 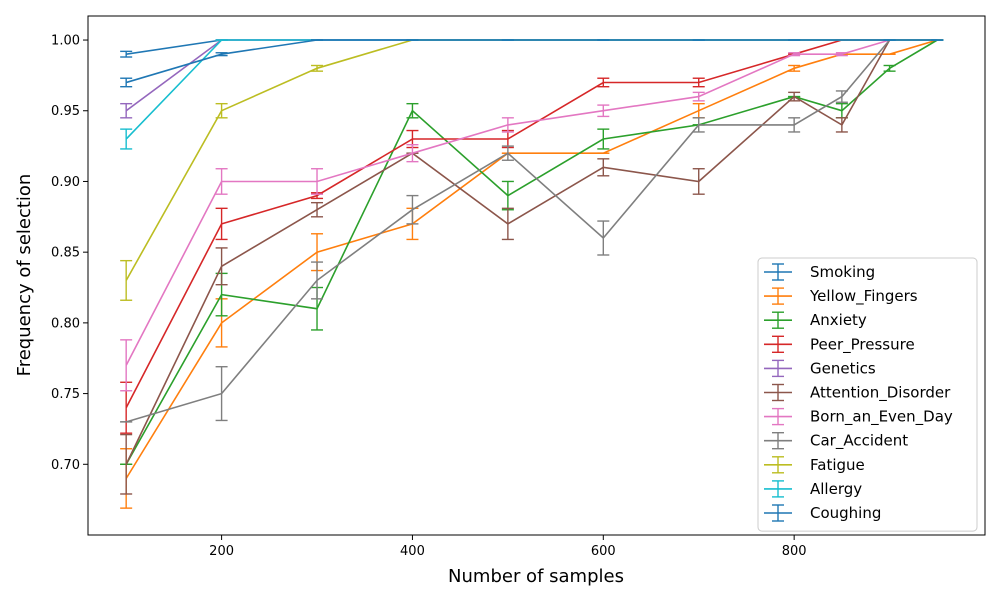 I want to click on series-line, so click(x=531, y=61).